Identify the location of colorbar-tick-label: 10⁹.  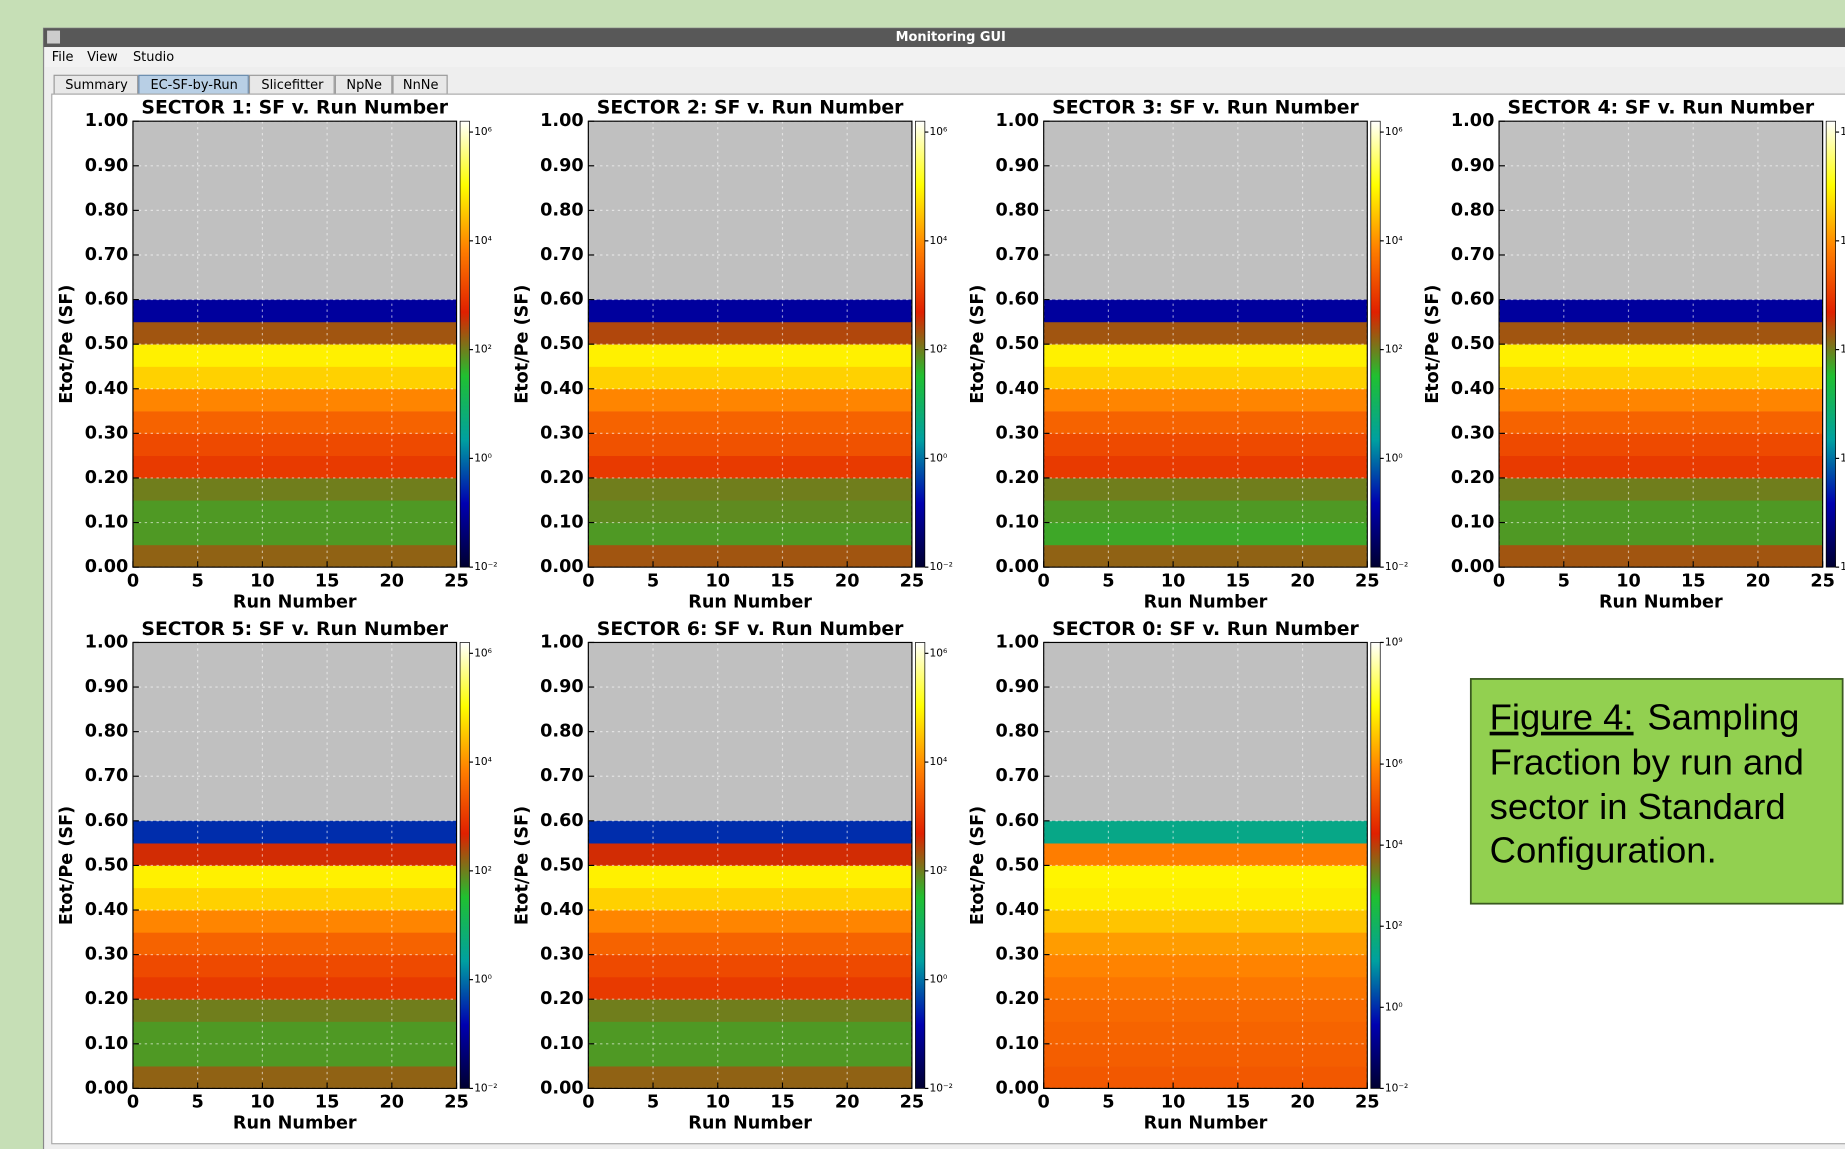
(1394, 642).